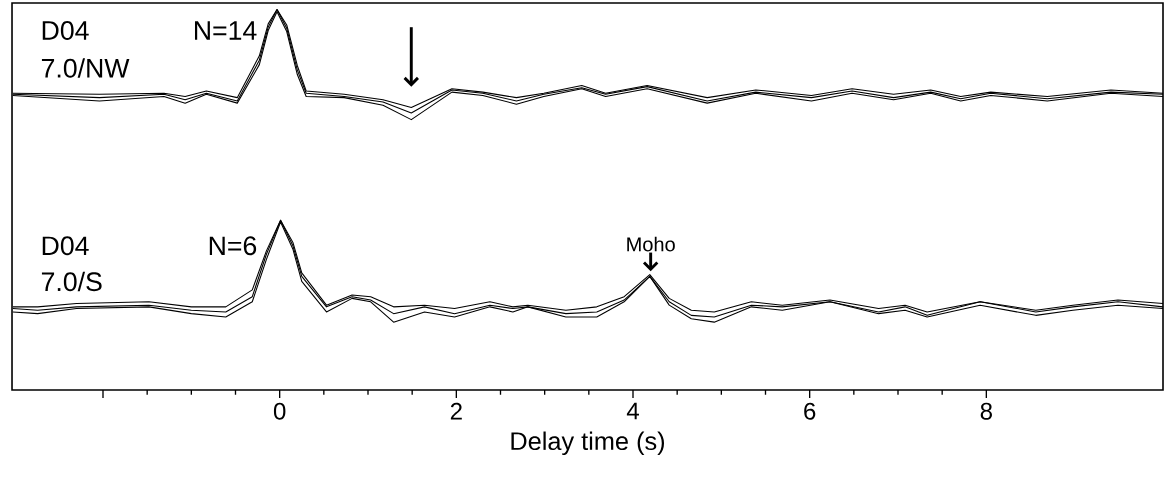 The height and width of the screenshot is (499, 1166). I want to click on annotation: N=14, so click(225, 30).